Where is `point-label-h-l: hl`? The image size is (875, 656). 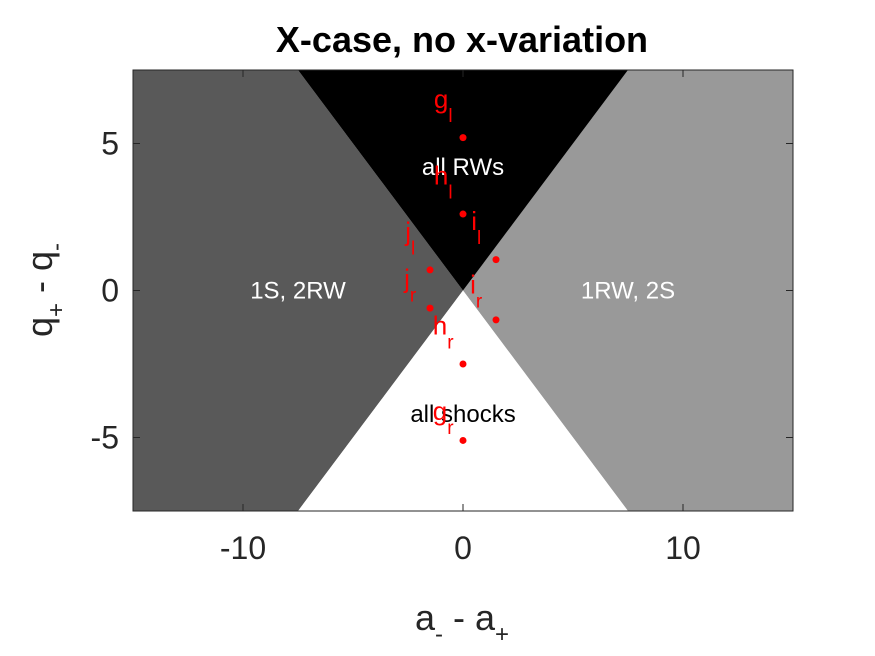 point-label-h-l: hl is located at coordinates (443, 182).